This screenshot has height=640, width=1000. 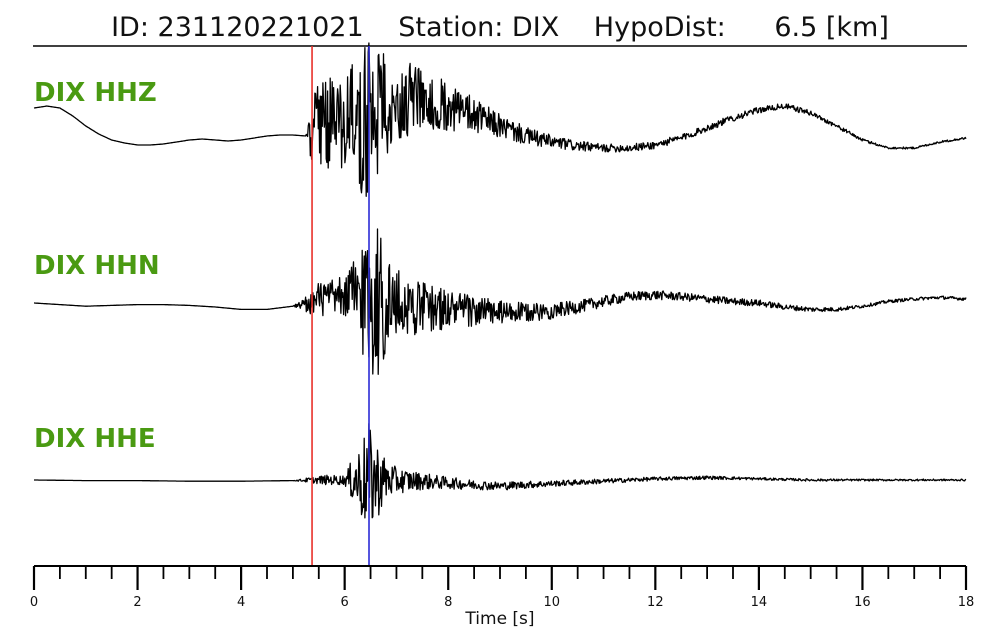 What do you see at coordinates (499, 619) in the screenshot?
I see `x-axis-label: Time [s]` at bounding box center [499, 619].